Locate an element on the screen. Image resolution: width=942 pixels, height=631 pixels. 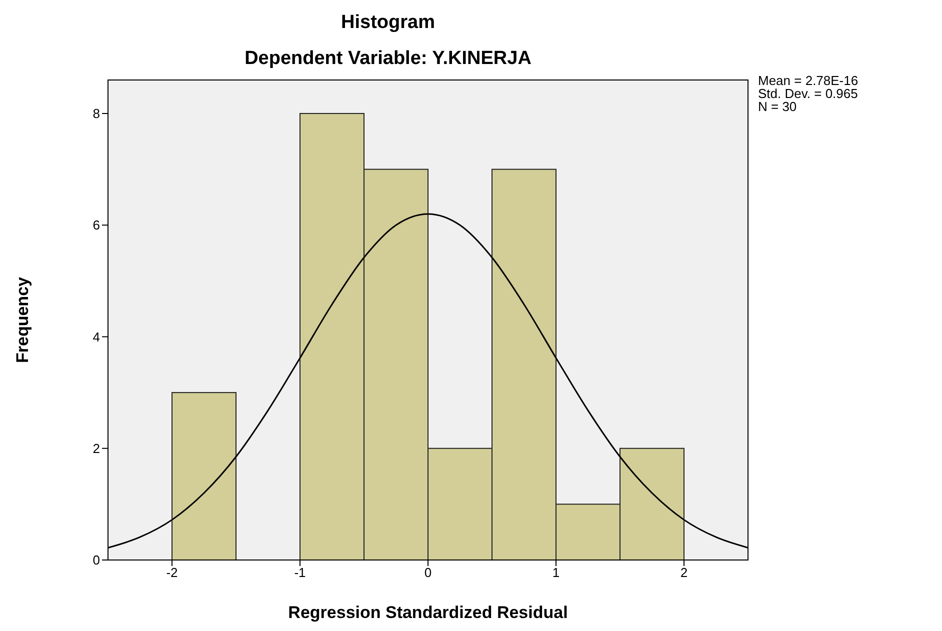
y-tick-label: 4 is located at coordinates (96, 336).